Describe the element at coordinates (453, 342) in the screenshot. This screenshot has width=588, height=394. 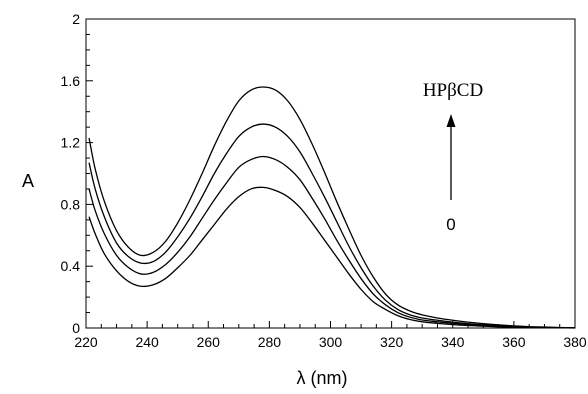
I see `x-tick-label: 340` at that location.